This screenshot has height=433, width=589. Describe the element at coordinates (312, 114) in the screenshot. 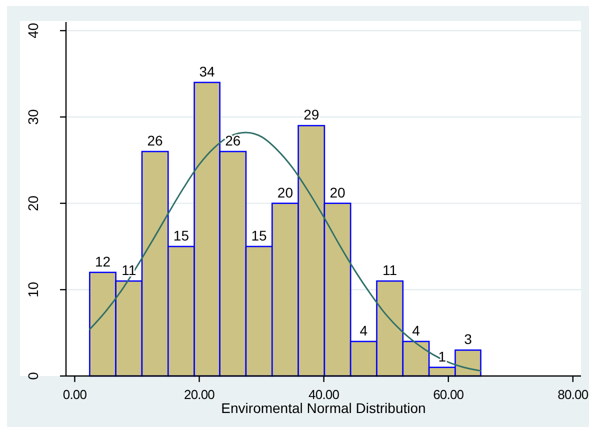

I see `data-label: 29` at that location.